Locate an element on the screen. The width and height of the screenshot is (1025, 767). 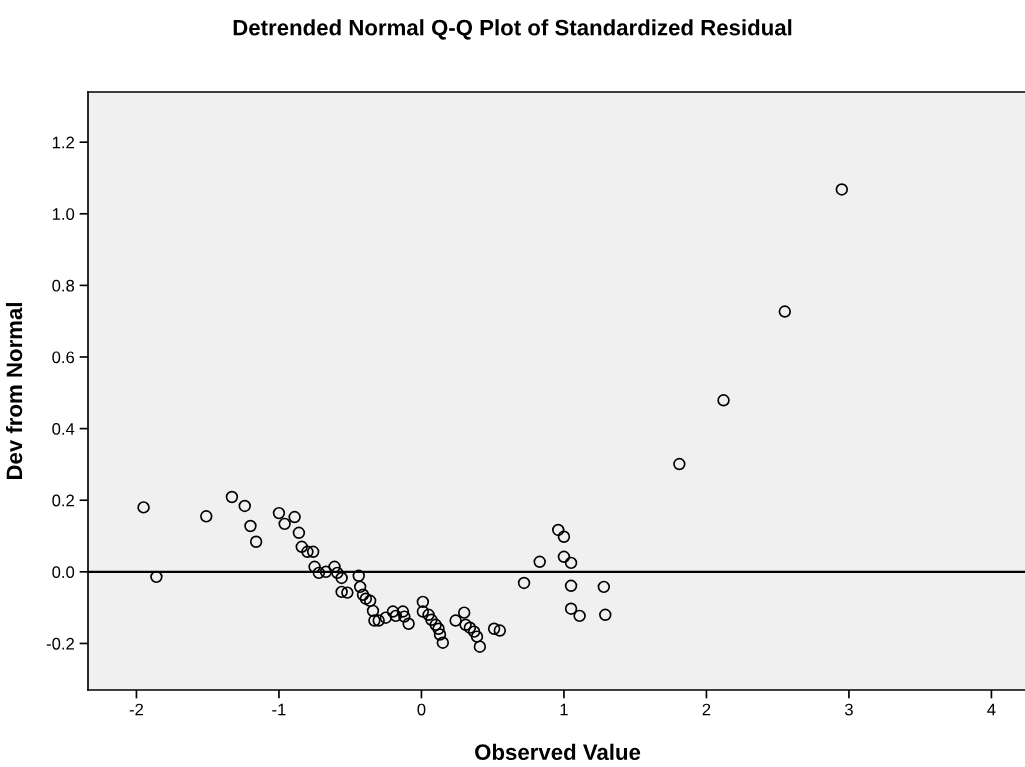
x-tick-label: 3 is located at coordinates (848, 709).